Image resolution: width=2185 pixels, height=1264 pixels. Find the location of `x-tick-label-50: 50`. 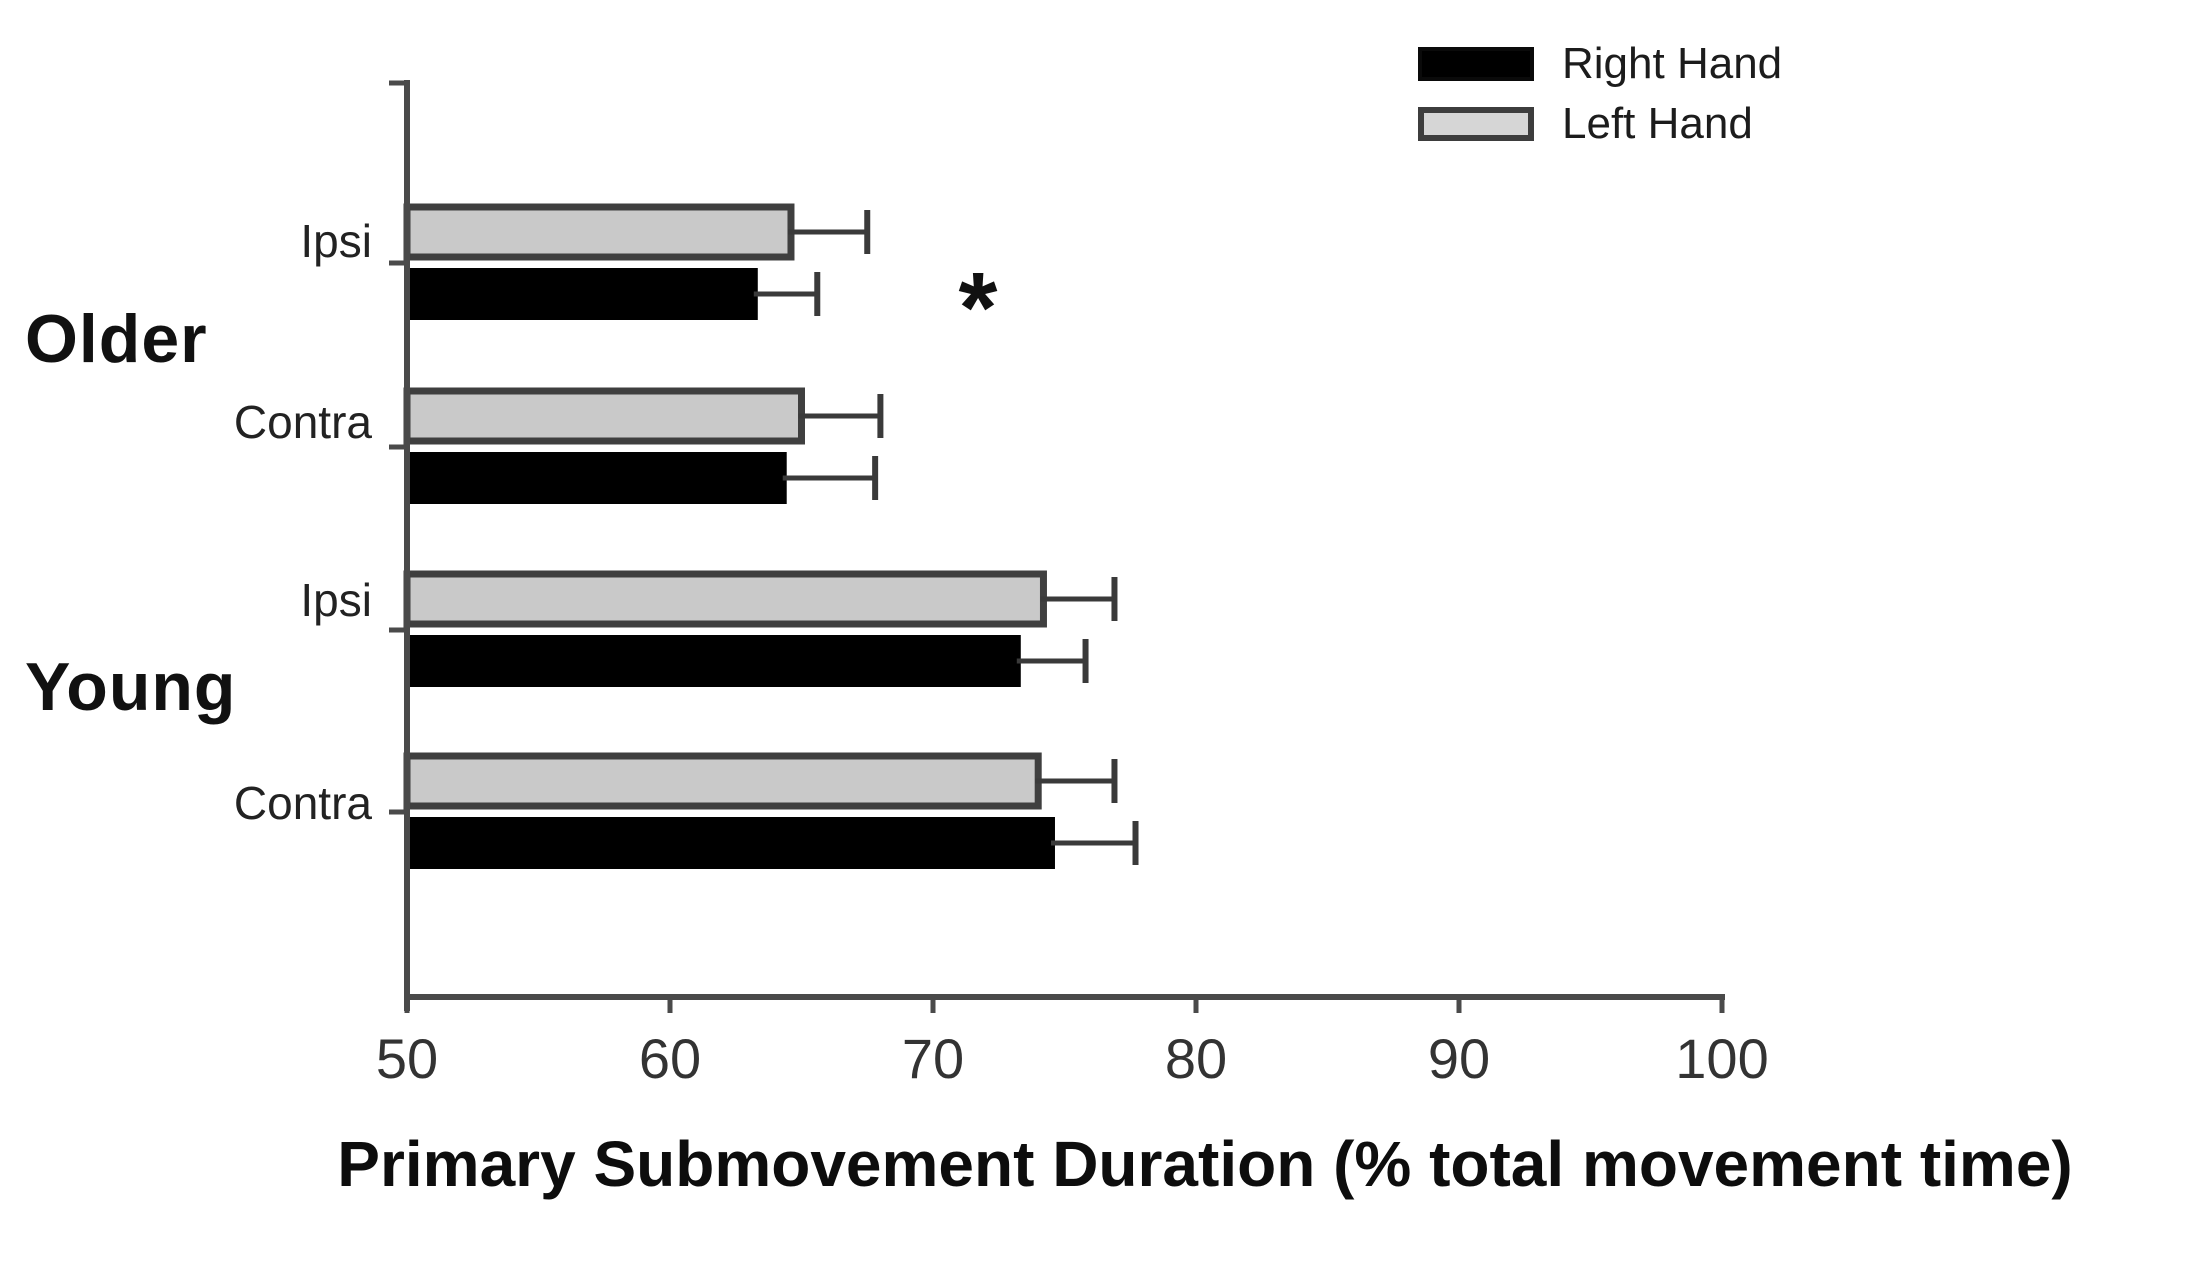

x-tick-label-50: 50 is located at coordinates (407, 1058).